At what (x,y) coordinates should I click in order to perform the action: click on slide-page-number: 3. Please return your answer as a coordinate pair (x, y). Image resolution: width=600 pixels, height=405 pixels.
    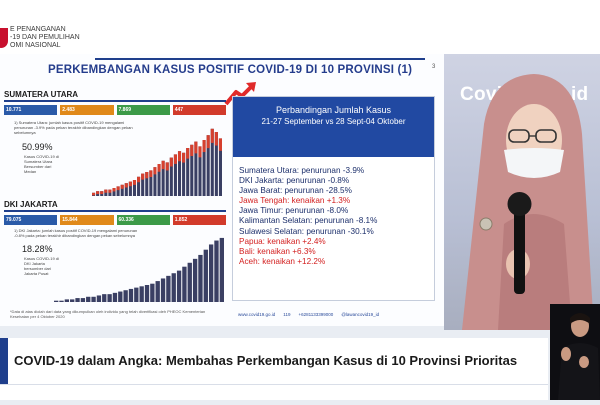
    Looking at the image, I should click on (434, 67).